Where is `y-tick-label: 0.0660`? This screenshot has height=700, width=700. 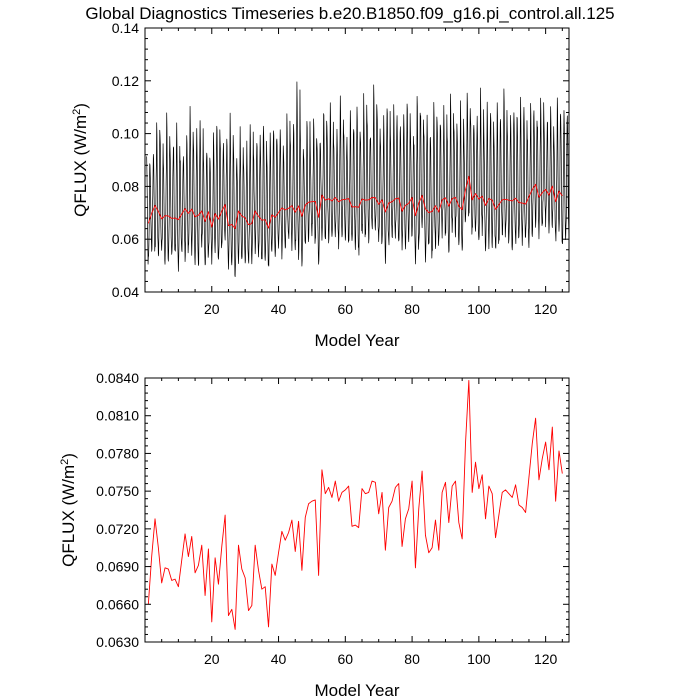 y-tick-label: 0.0660 is located at coordinates (117, 604).